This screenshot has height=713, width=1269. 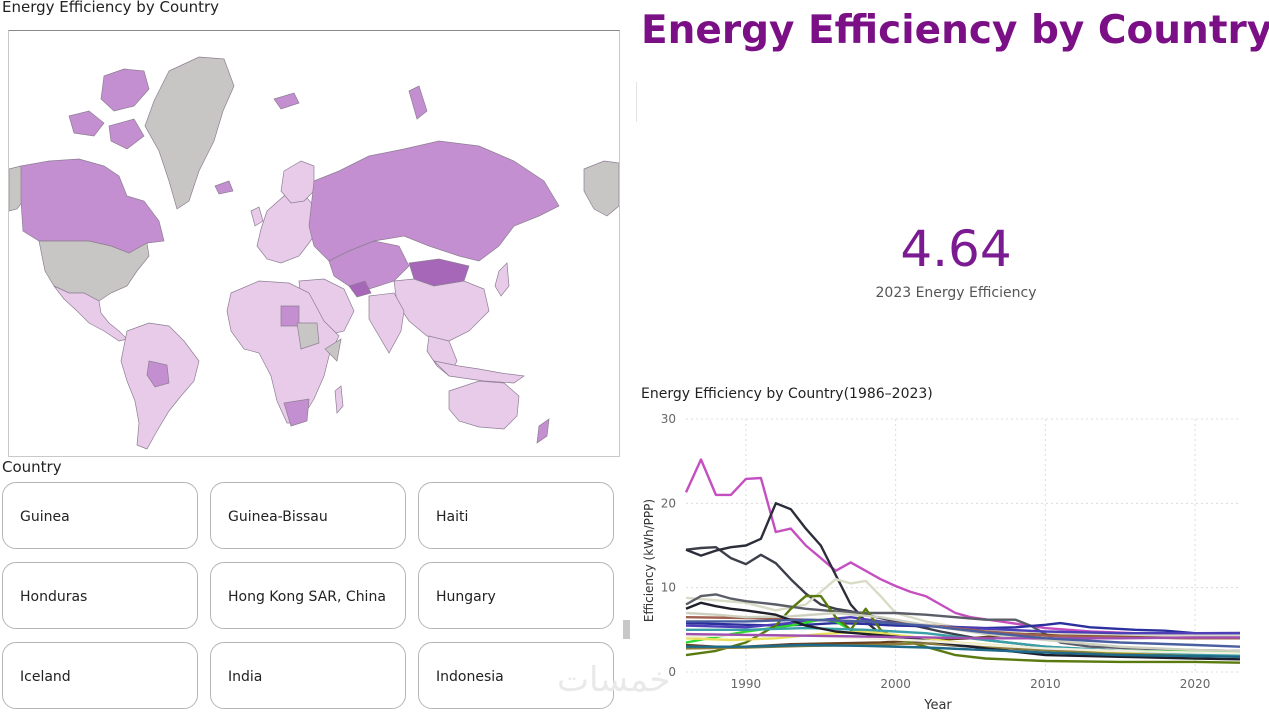 I want to click on y-axis-label: Efficiency (kWh/PPP), so click(x=649, y=560).